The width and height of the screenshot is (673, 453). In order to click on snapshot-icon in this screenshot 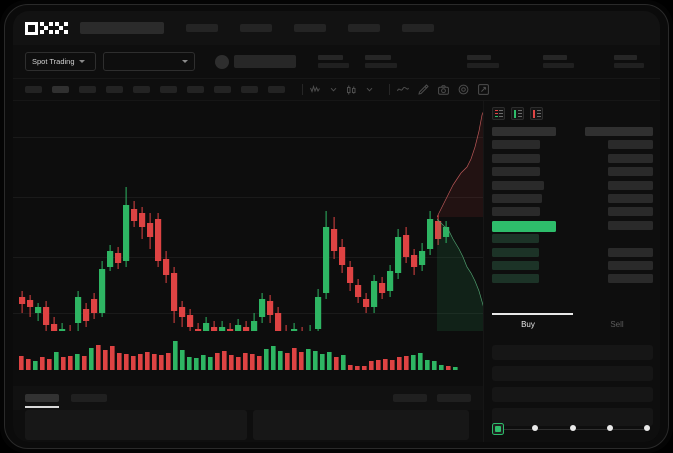, I will do `click(443, 89)`.